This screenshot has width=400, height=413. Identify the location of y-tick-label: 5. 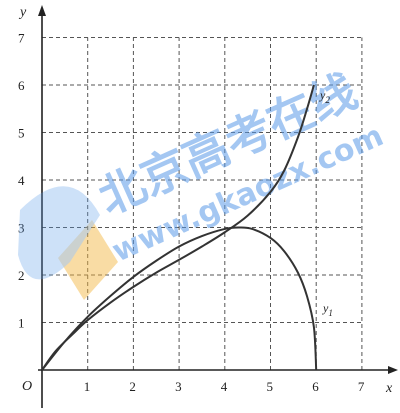
(21, 133).